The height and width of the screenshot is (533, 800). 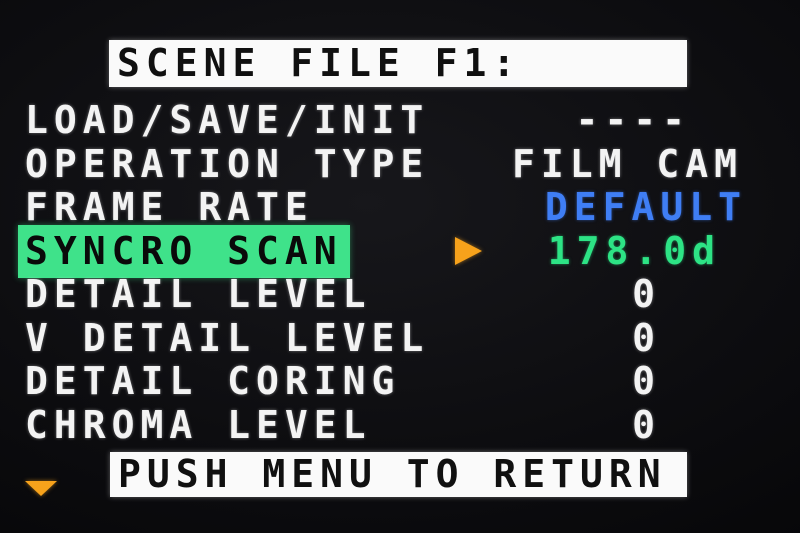 What do you see at coordinates (645, 207) in the screenshot?
I see `menu-item-value: DEFAULT` at bounding box center [645, 207].